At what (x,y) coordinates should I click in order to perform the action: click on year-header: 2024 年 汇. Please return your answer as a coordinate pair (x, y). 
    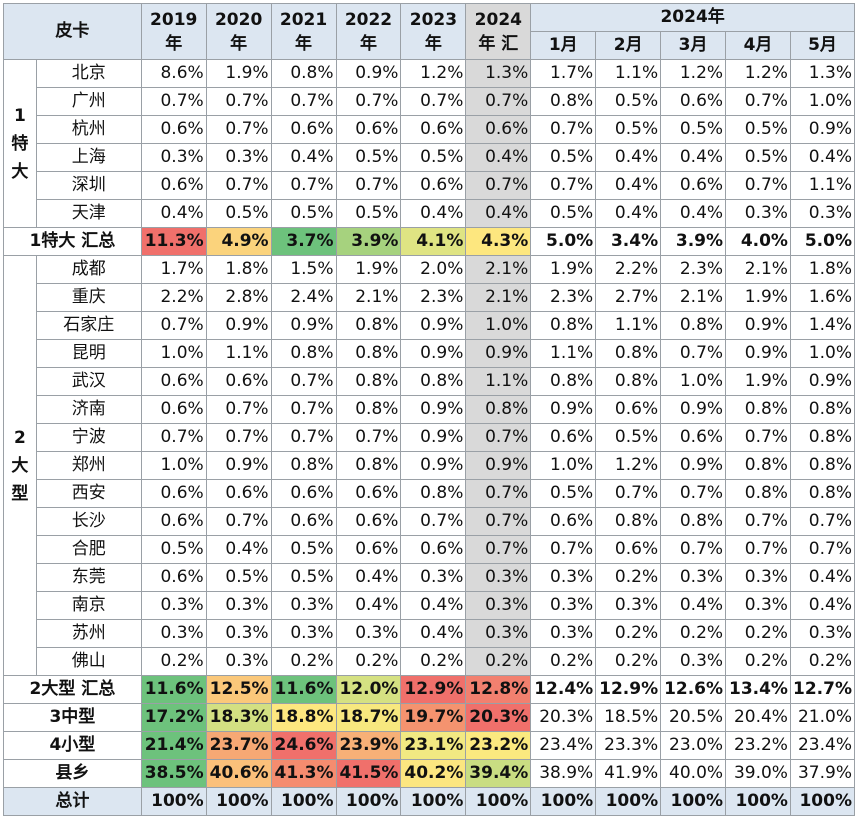
    Looking at the image, I should click on (498, 31).